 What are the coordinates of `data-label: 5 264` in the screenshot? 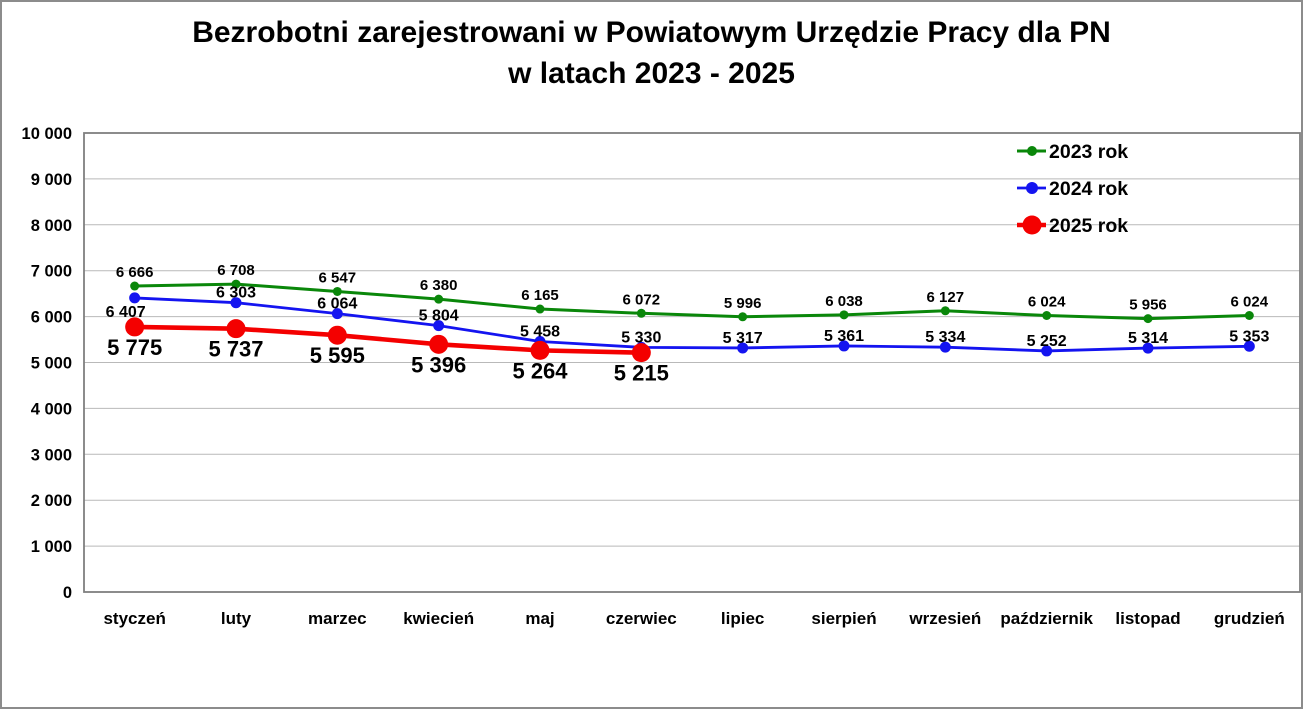 It's located at (540, 370).